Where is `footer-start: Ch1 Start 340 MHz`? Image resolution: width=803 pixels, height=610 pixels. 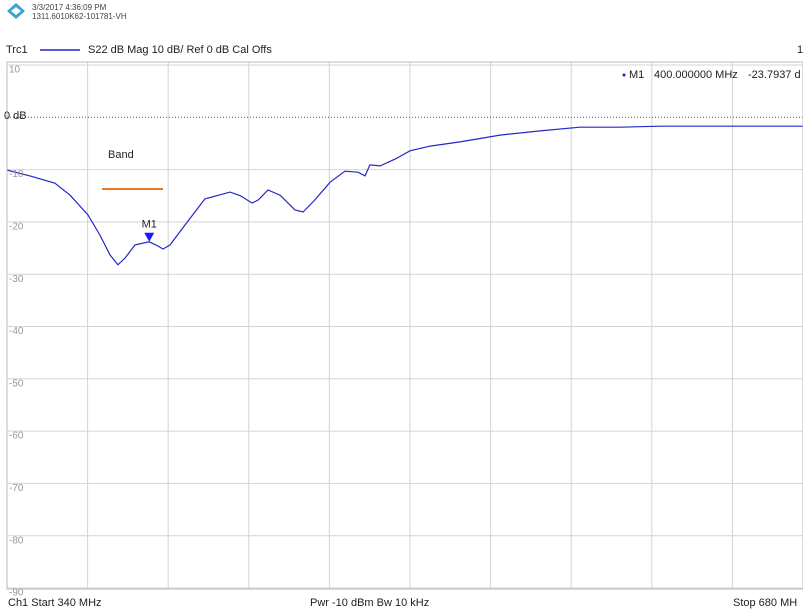
footer-start: Ch1 Start 340 MHz is located at coordinates (55, 603).